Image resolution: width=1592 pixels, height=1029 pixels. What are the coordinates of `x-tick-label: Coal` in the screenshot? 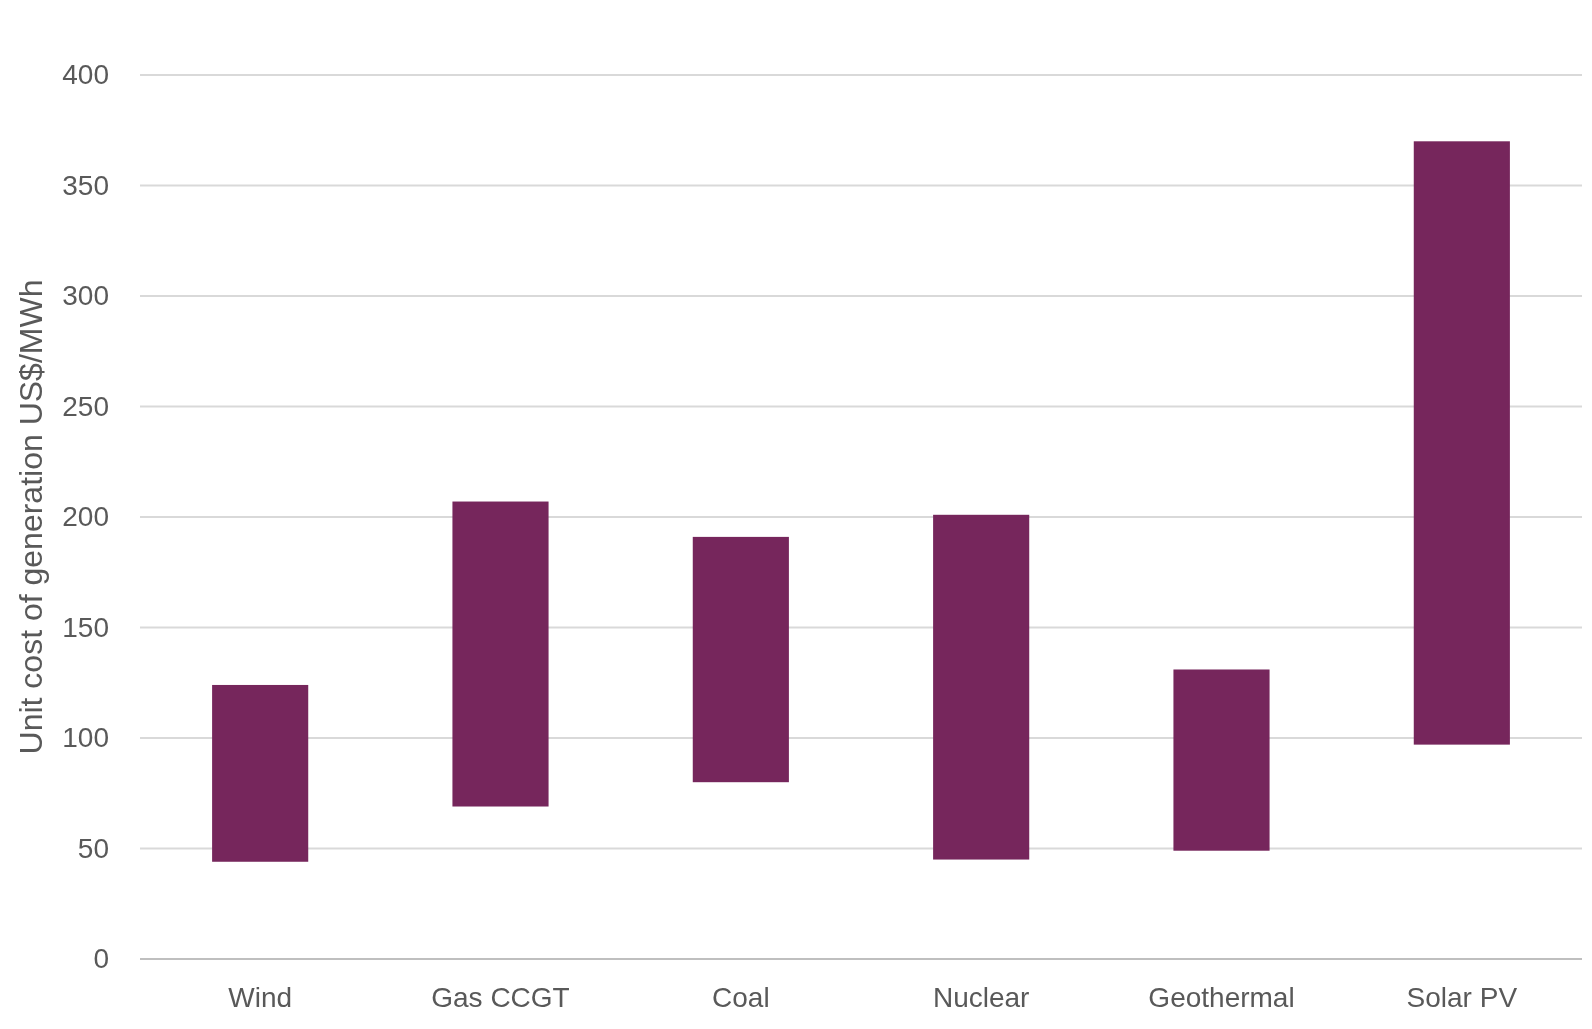 It's located at (741, 997).